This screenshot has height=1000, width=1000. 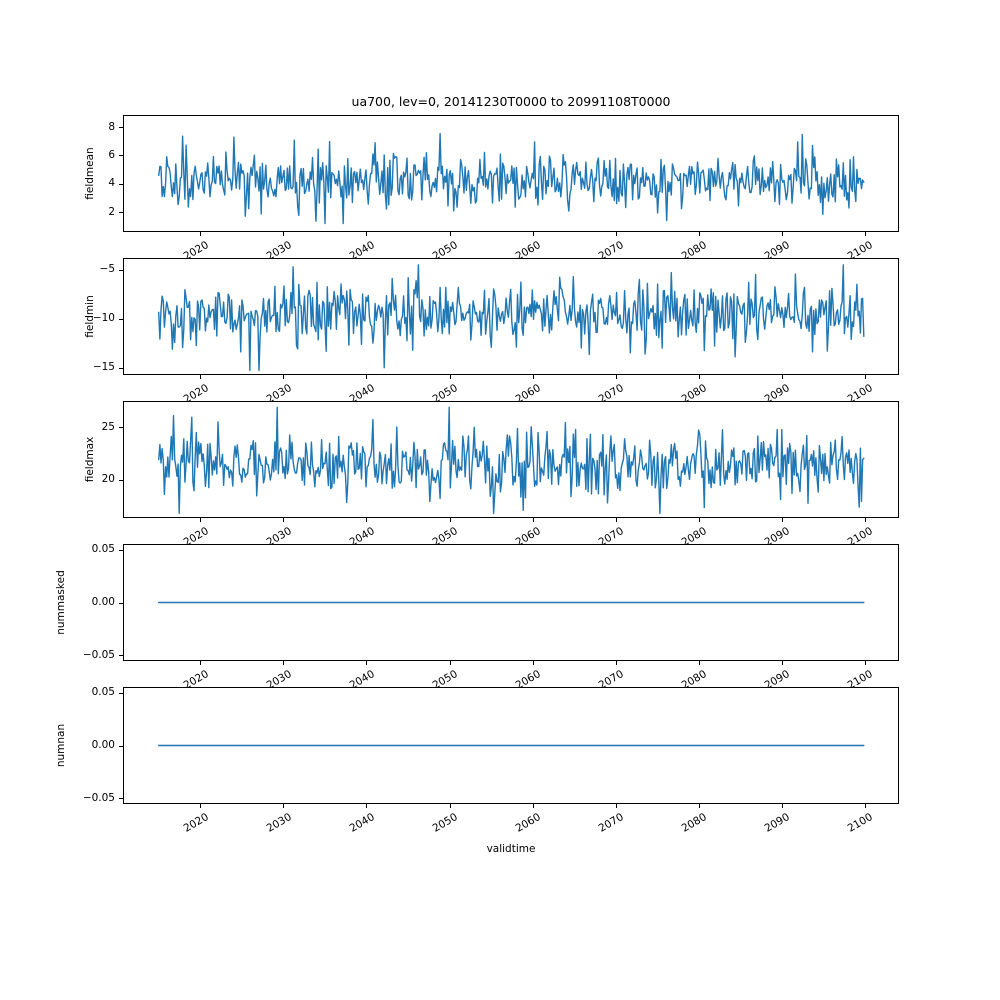 I want to click on y-axis-label-fieldmax: fieldmax, so click(x=89, y=459).